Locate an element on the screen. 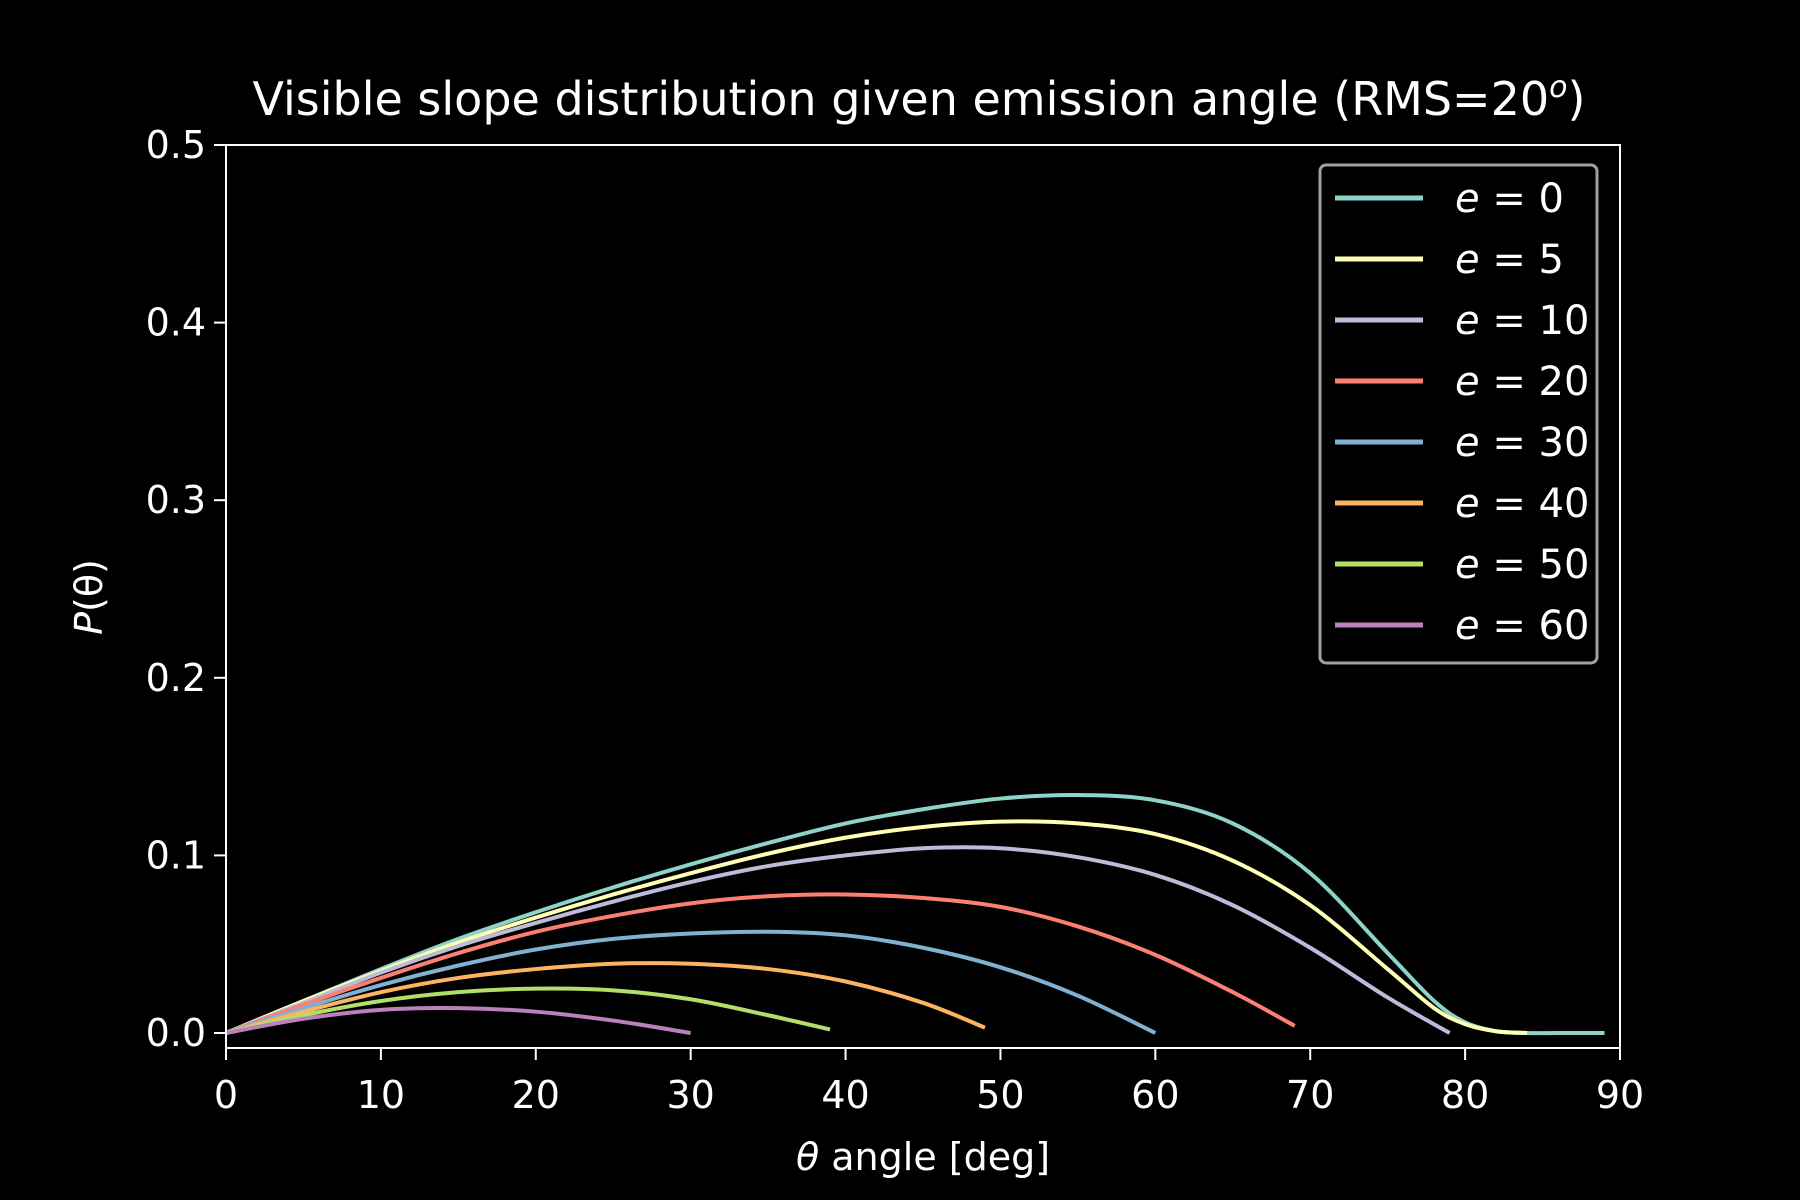 Image resolution: width=1800 pixels, height=1200 pixels. x-tick-label: 10 is located at coordinates (381, 1095).